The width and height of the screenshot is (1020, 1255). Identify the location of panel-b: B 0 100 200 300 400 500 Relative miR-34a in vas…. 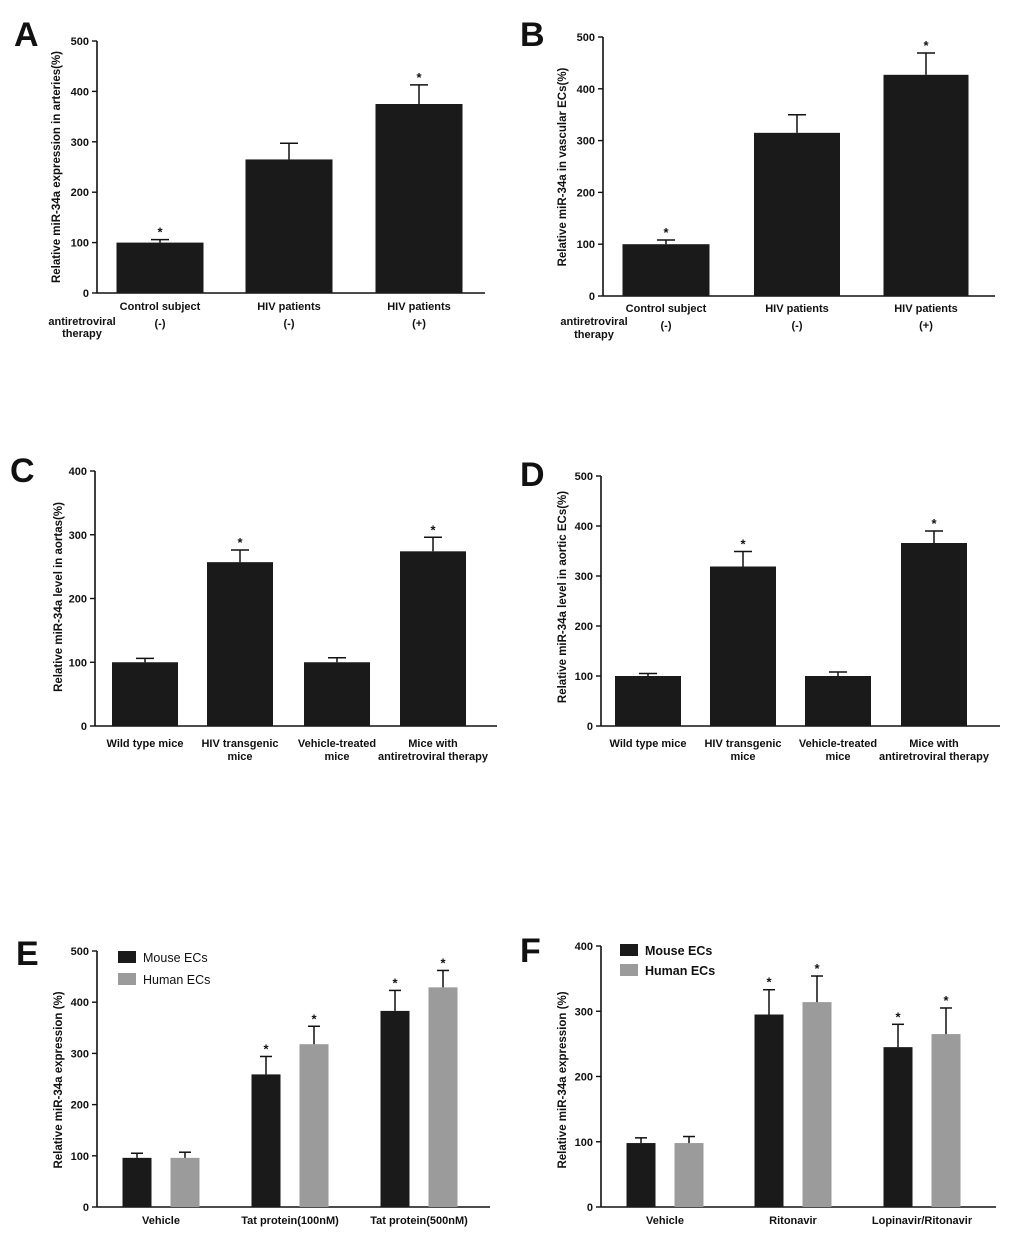
(757, 178).